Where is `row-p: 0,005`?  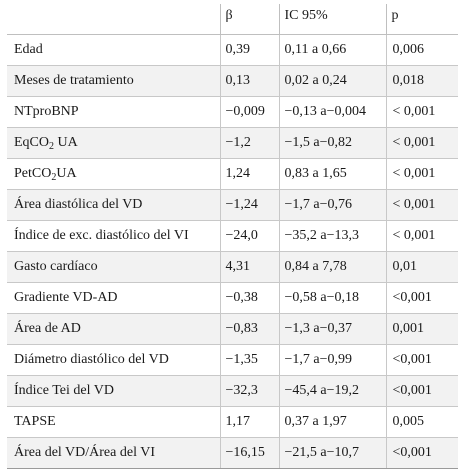 row-p: 0,005 is located at coordinates (421, 422).